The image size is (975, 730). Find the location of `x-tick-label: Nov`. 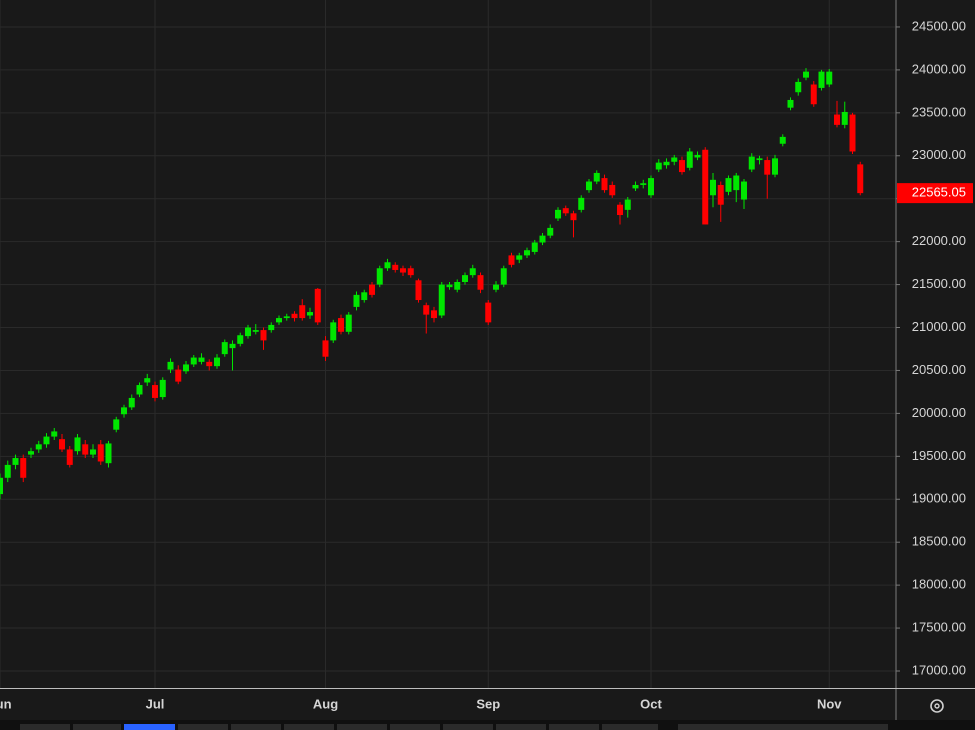

x-tick-label: Nov is located at coordinates (829, 703).